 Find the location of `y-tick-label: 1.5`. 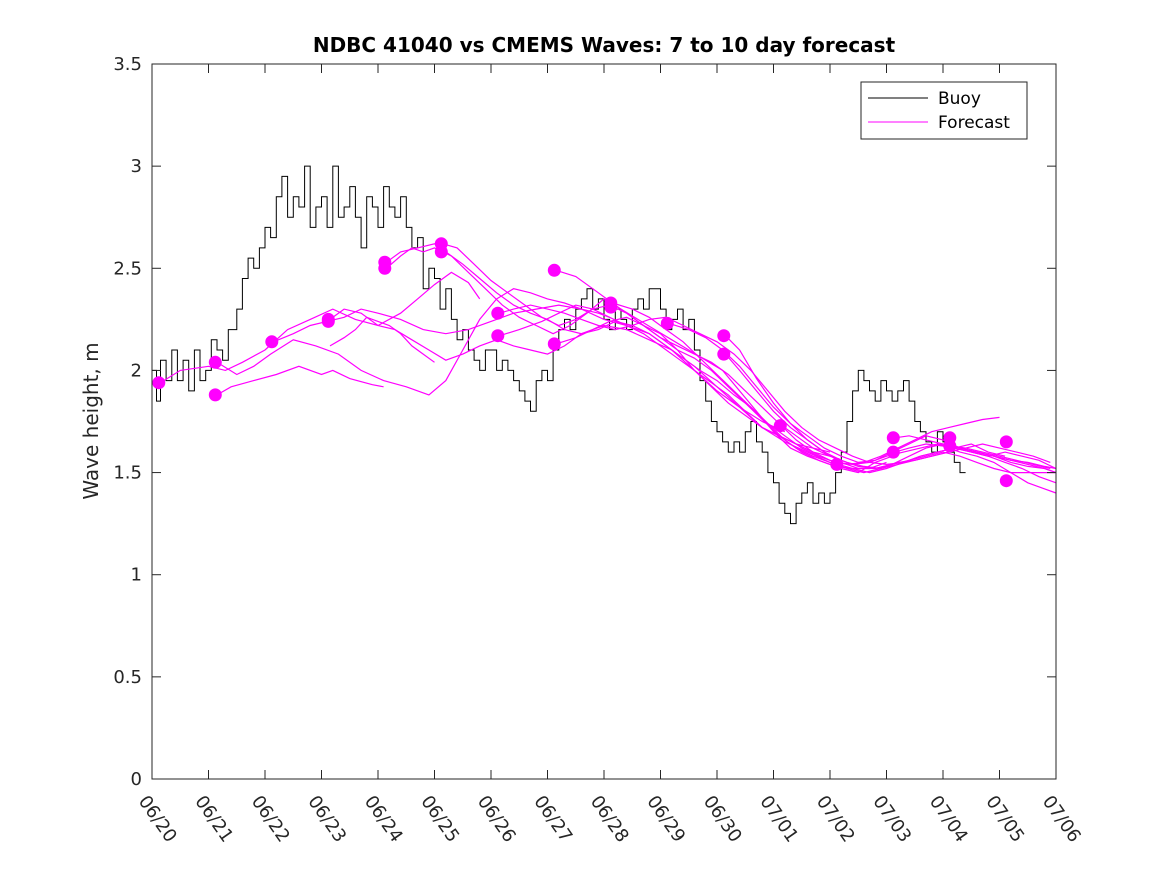

y-tick-label: 1.5 is located at coordinates (127, 473).